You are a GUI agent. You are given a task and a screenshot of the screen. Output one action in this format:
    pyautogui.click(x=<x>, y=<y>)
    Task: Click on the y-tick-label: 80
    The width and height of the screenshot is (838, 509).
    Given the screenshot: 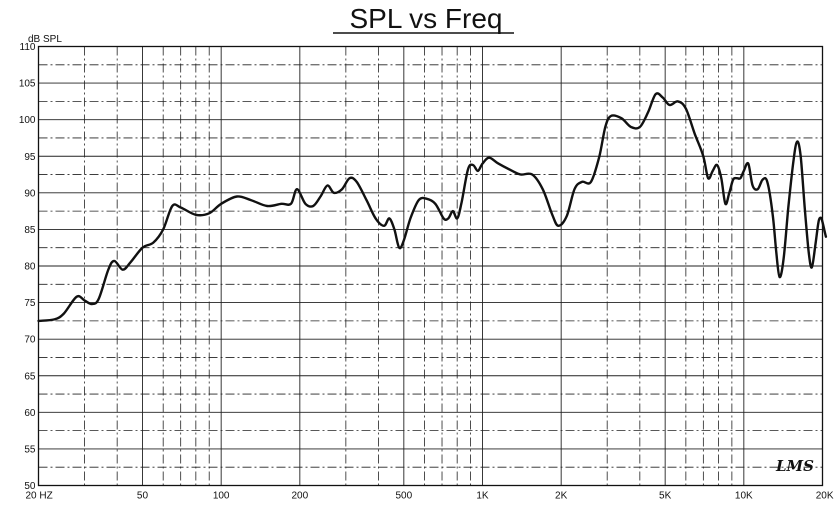 What is the action you would take?
    pyautogui.click(x=30, y=267)
    